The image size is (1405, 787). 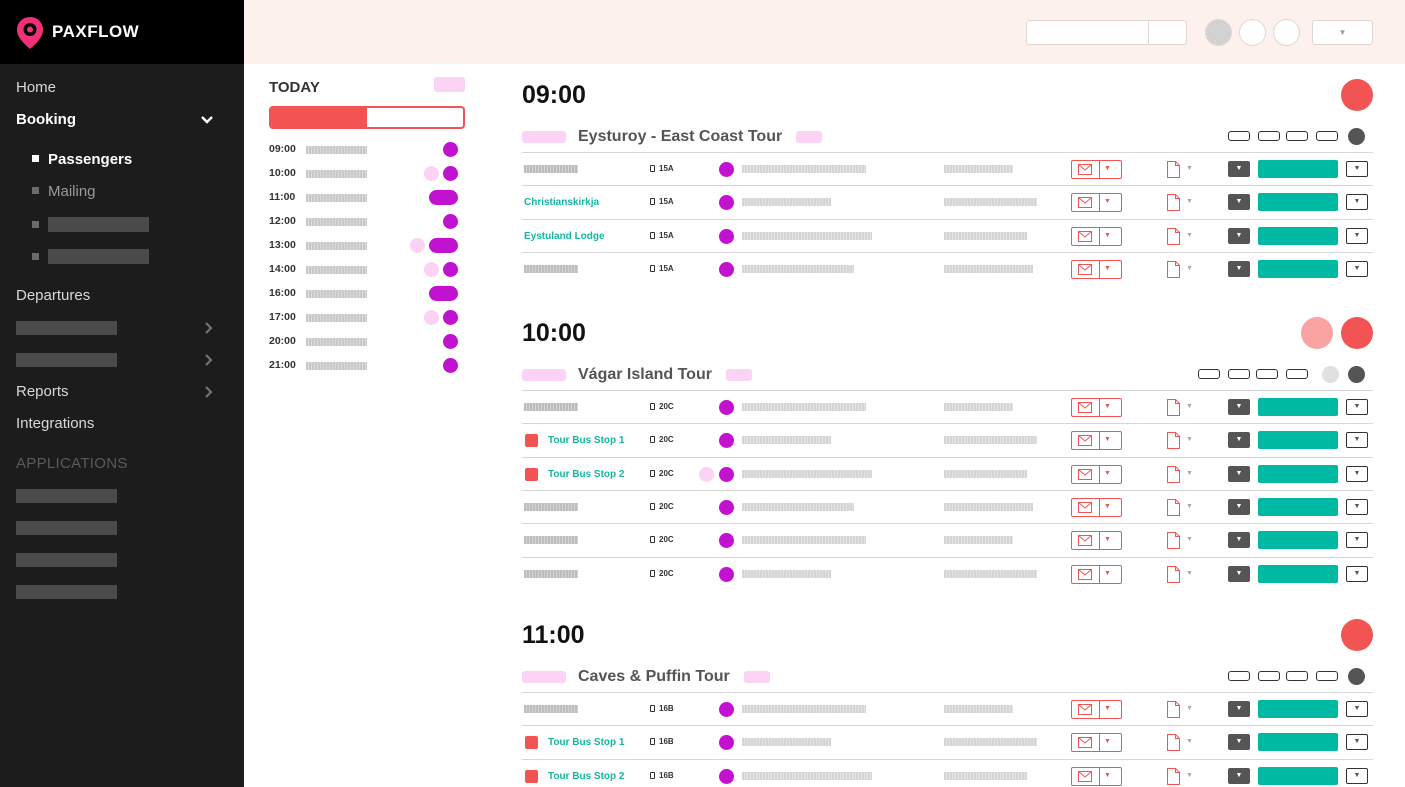 What do you see at coordinates (367, 149) in the screenshot?
I see `today-time-row: 09:00` at bounding box center [367, 149].